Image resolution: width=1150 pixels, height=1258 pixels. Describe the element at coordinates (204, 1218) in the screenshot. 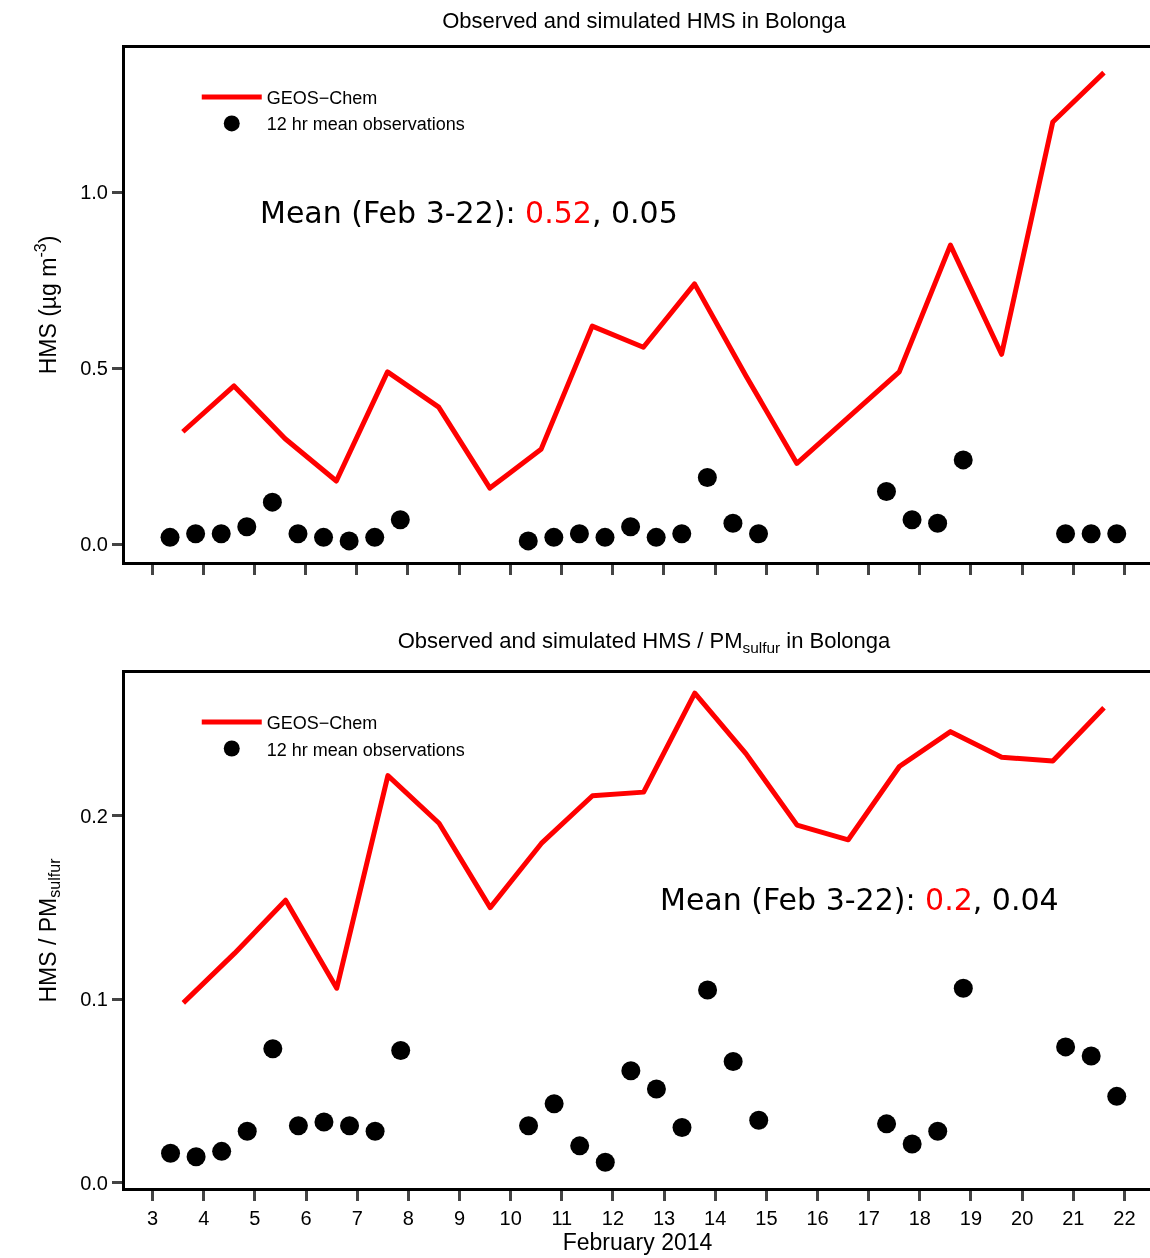

I see `x-tick-label: 4` at that location.